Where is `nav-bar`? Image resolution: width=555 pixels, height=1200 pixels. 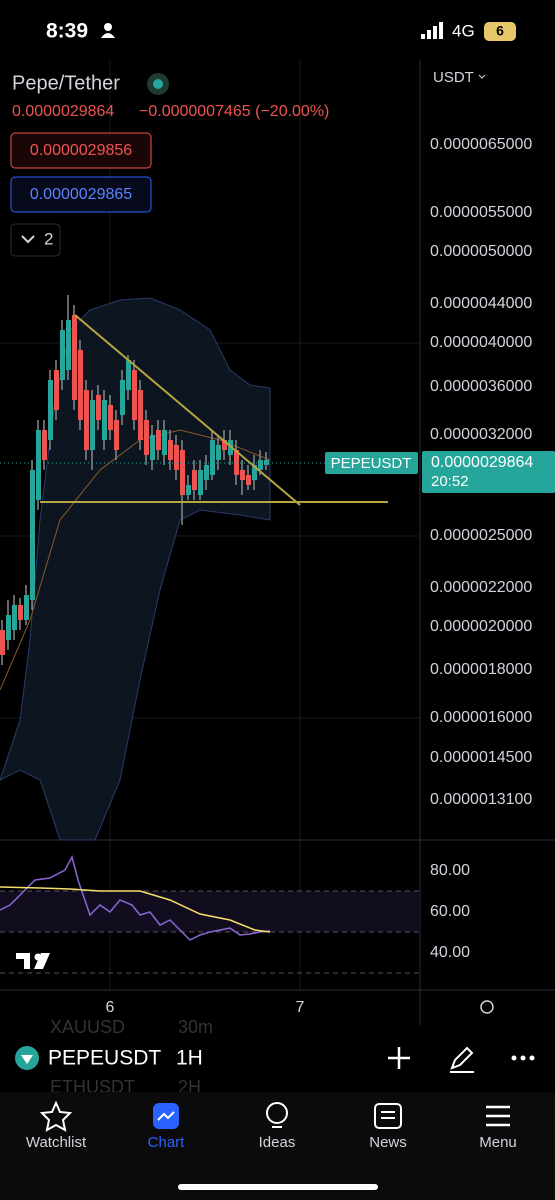
nav-bar is located at coordinates (277, 1146).